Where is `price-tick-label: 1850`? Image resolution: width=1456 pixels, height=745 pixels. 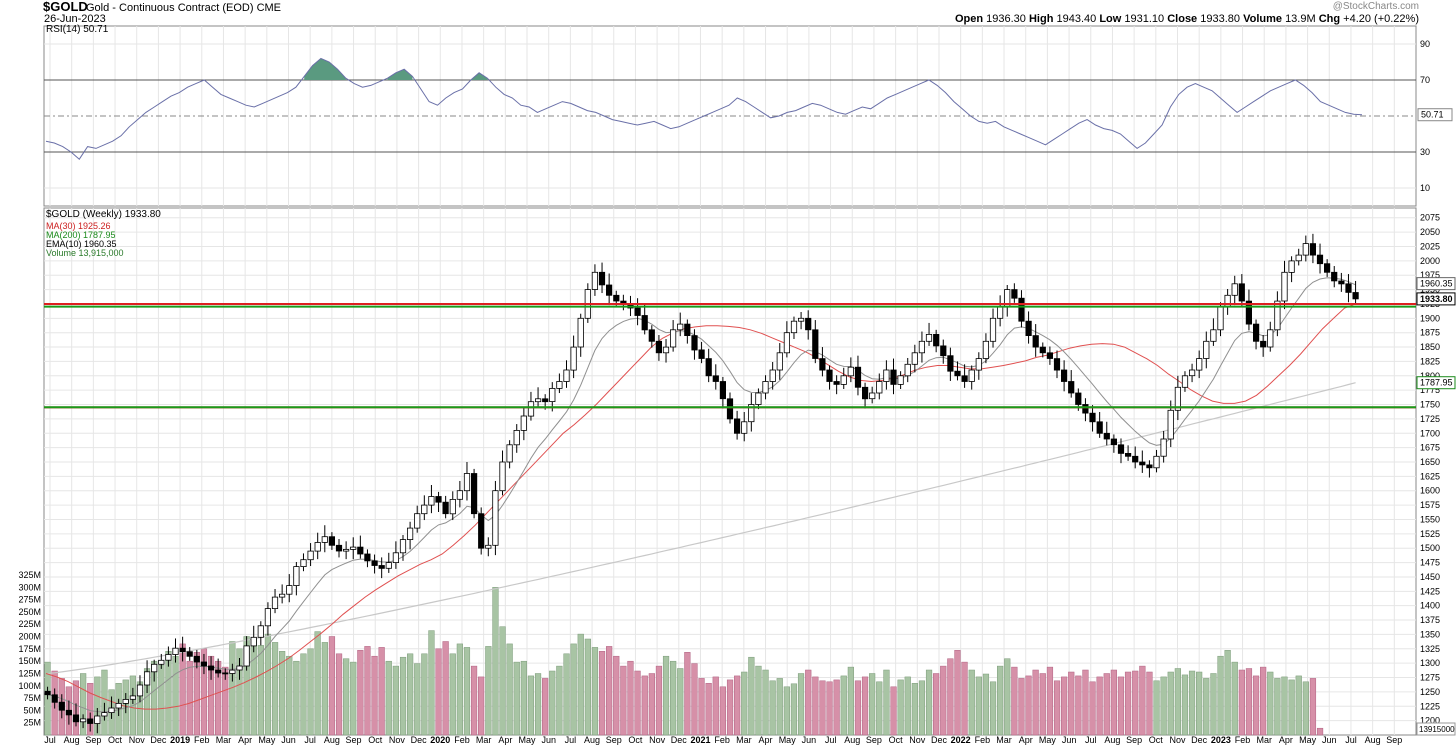 price-tick-label: 1850 is located at coordinates (1430, 347).